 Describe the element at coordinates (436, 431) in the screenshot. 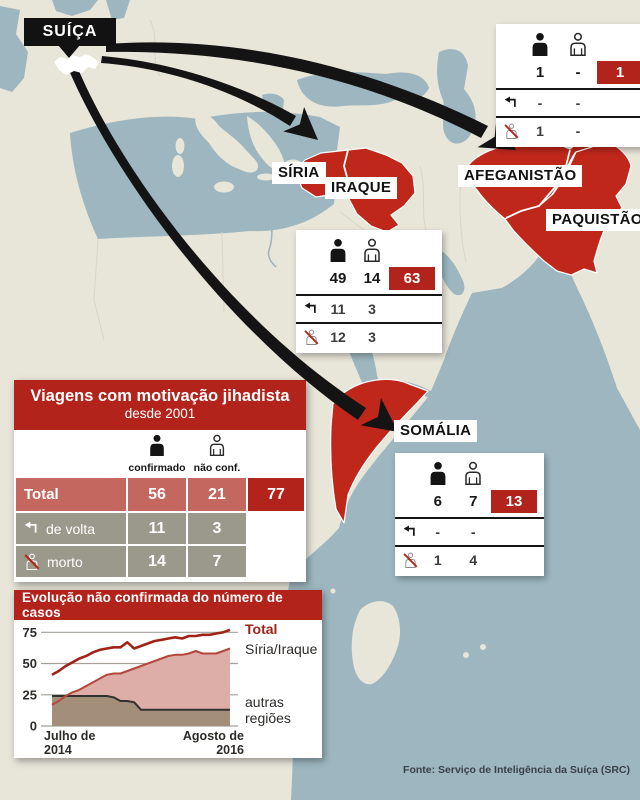

I see `label-somalia: SOMÁLIA` at that location.